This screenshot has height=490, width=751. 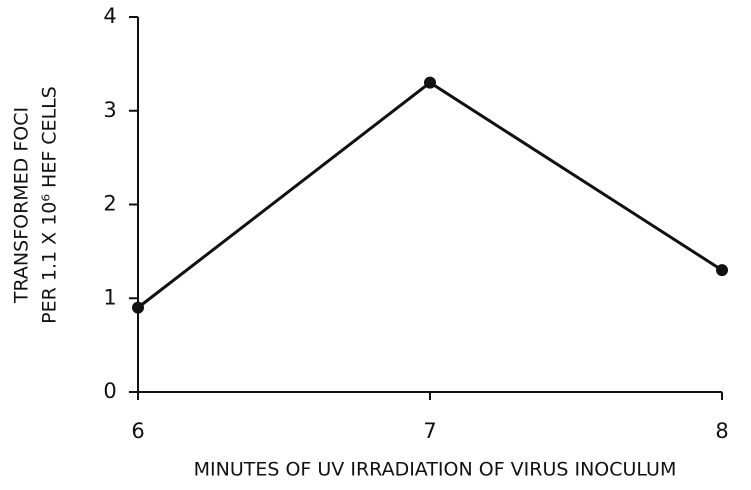 What do you see at coordinates (429, 431) in the screenshot?
I see `x-tick-label: 7` at bounding box center [429, 431].